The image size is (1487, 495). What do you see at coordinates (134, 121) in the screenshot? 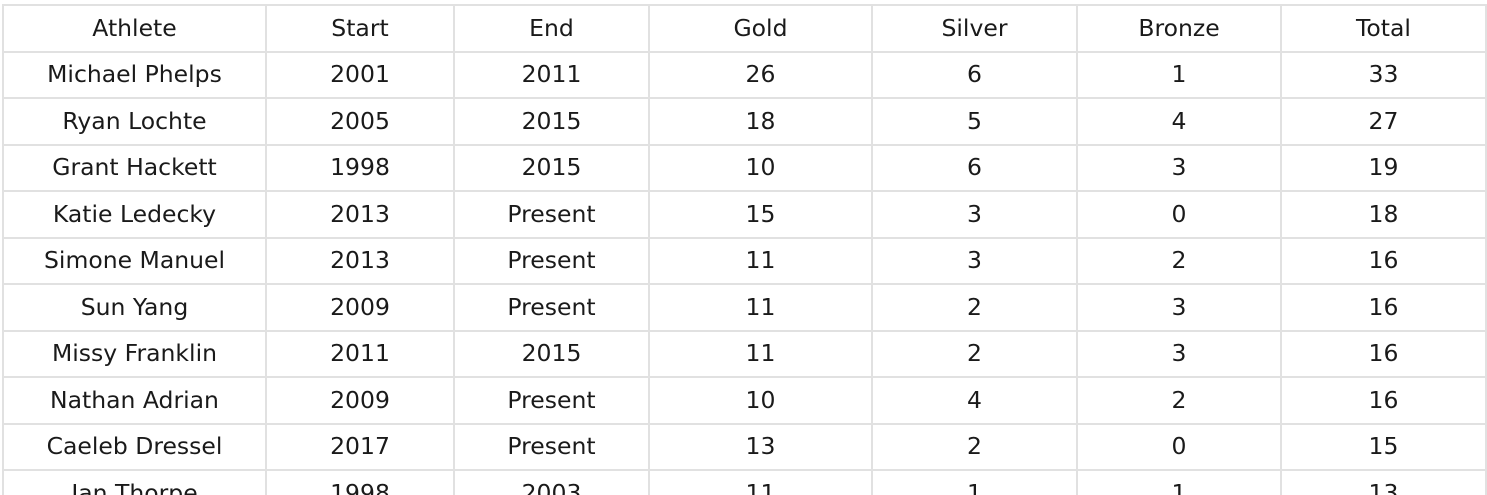
I see `cell-athlete: Ryan Lochte` at bounding box center [134, 121].